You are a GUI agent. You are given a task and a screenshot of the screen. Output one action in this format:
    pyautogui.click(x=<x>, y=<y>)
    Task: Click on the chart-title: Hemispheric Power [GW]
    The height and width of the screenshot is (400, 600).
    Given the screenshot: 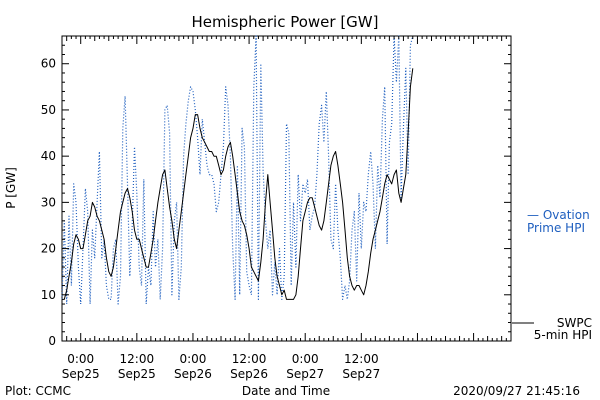 What is the action you would take?
    pyautogui.click(x=285, y=22)
    